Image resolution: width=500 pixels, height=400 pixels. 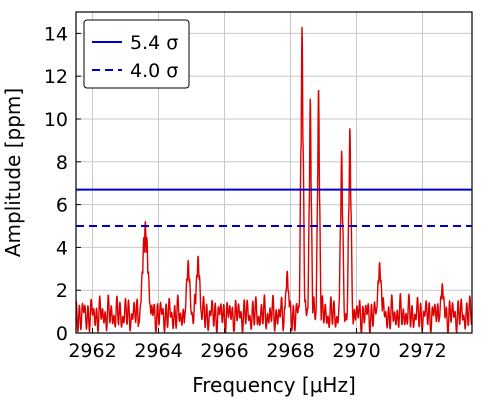 I want to click on y-axis-label: Amplitude [ppm], so click(x=13, y=172).